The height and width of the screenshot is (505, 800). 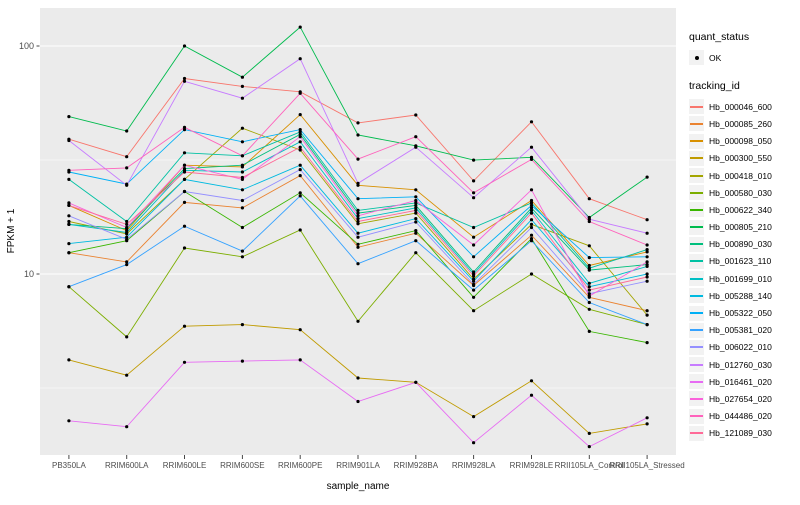 I want to click on legend-key-ok, so click(x=696, y=58).